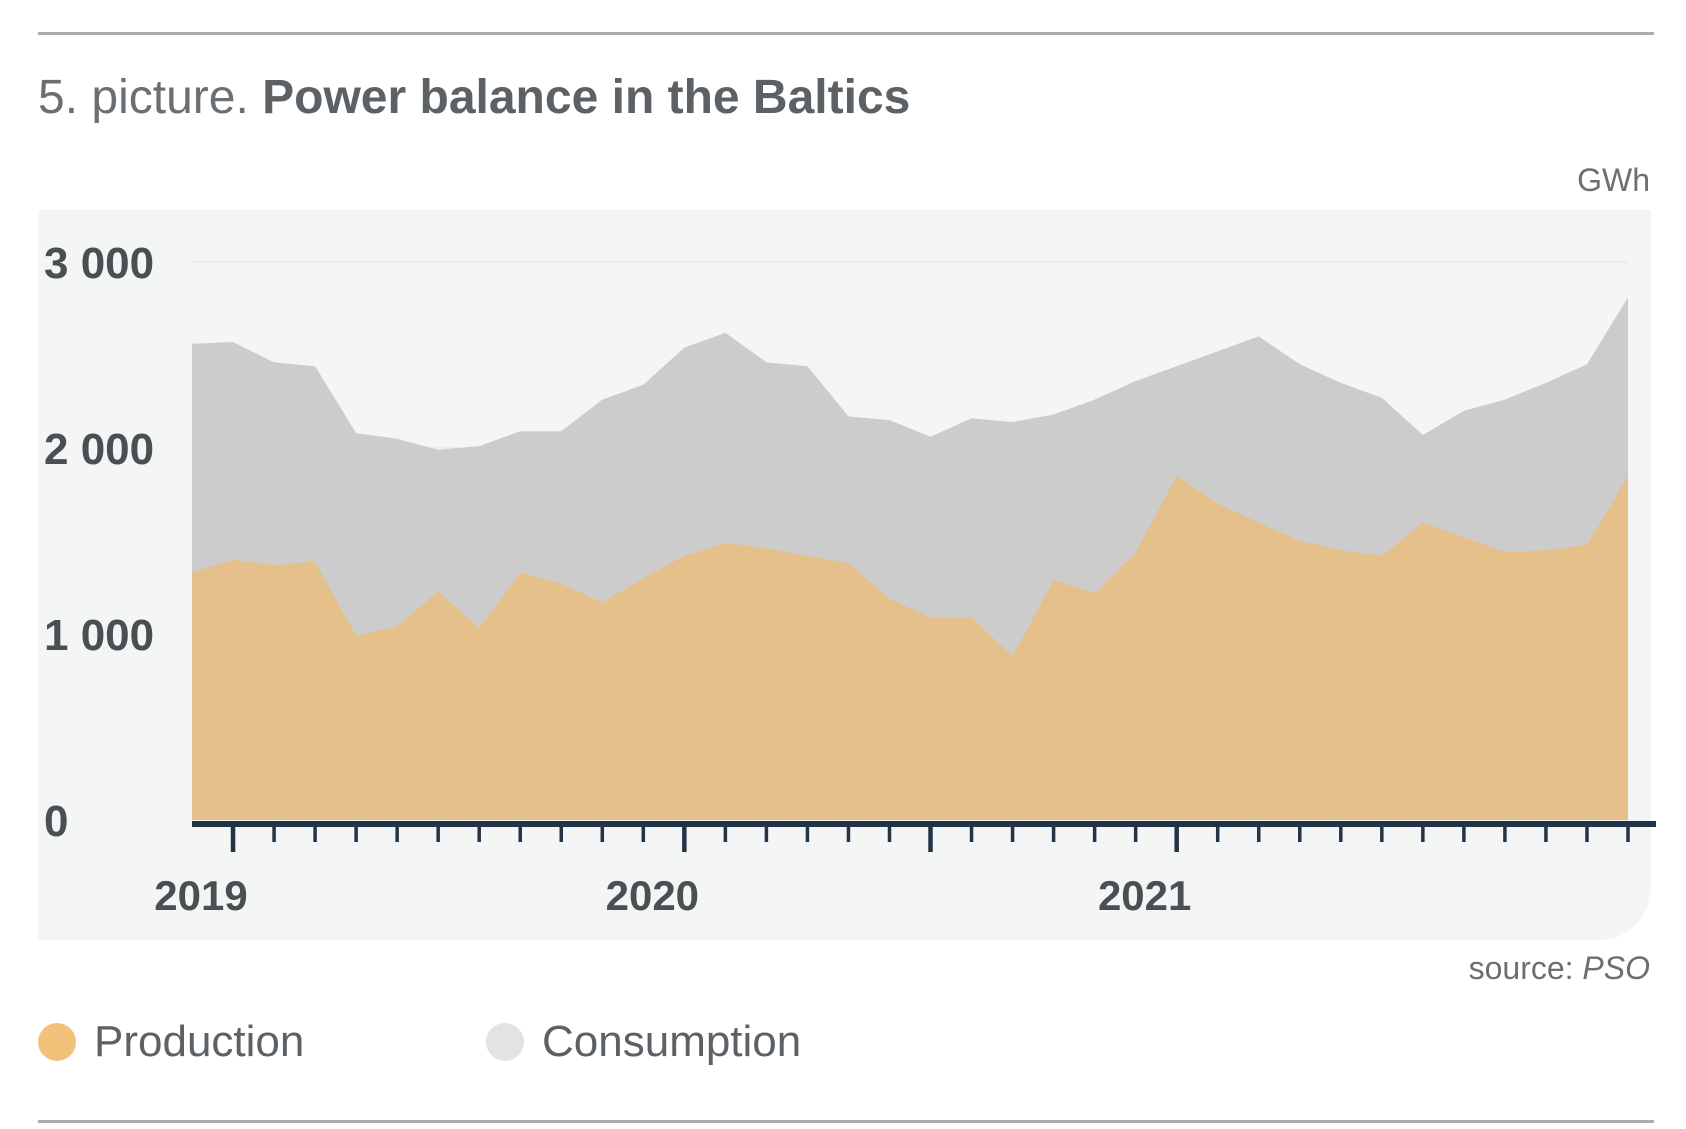  What do you see at coordinates (672, 1041) in the screenshot?
I see `legend-label-consumption: Consumption` at bounding box center [672, 1041].